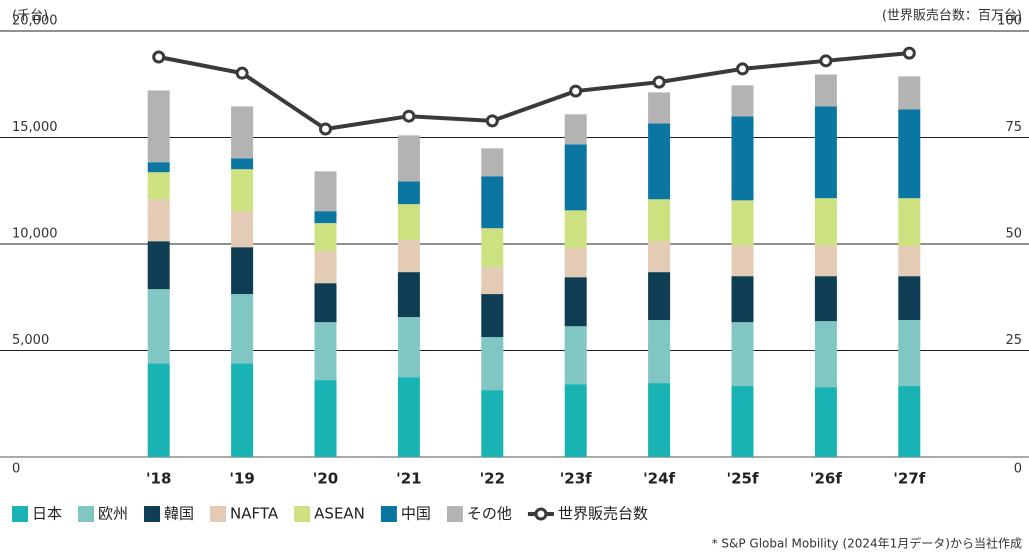 The width and height of the screenshot is (1029, 555). I want to click on legend-label: NAFTA, so click(254, 514).